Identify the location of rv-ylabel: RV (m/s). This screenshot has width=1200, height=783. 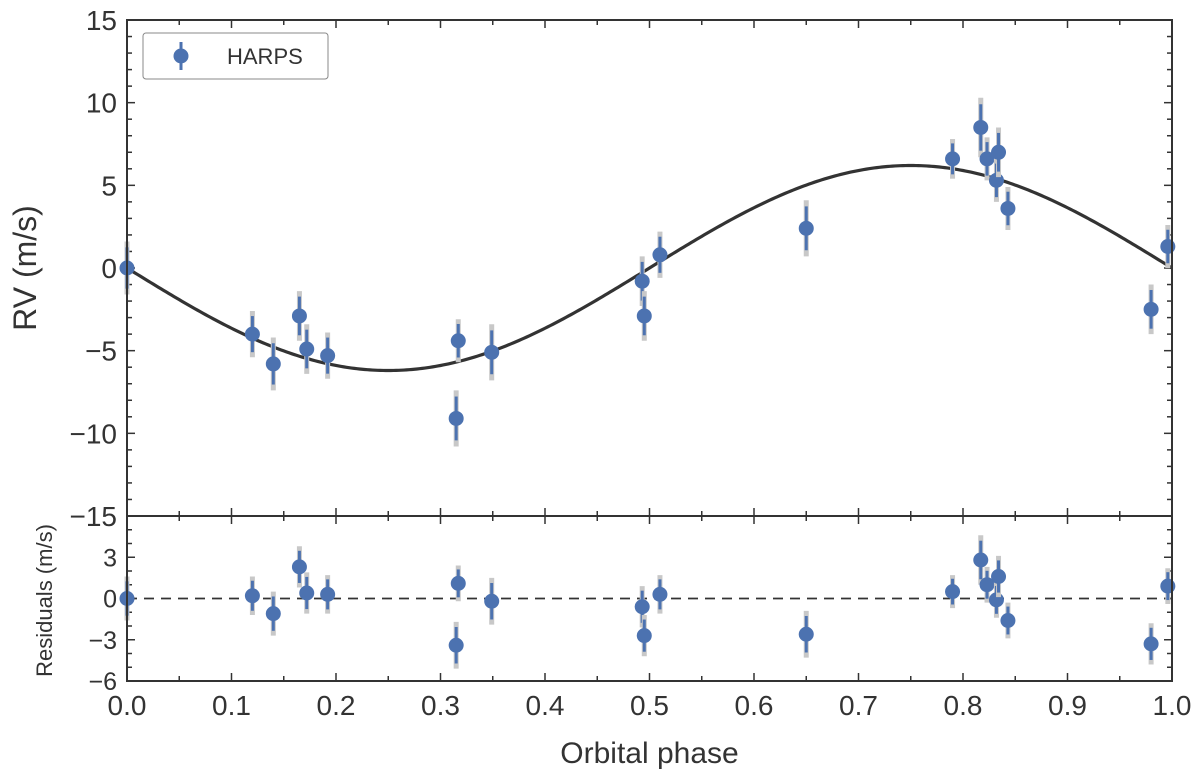
(25, 268).